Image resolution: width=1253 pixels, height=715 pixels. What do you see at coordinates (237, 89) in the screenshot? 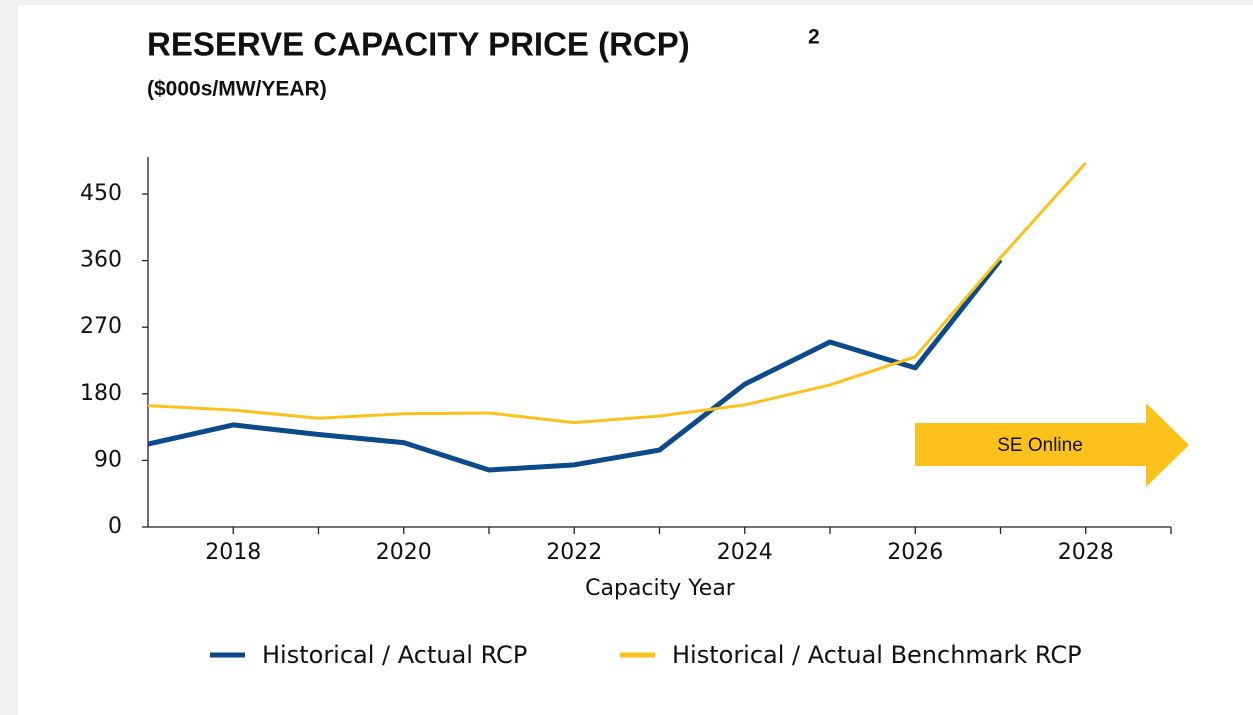
I see `chart-subtitle: ($000s/MW/YEAR)` at bounding box center [237, 89].